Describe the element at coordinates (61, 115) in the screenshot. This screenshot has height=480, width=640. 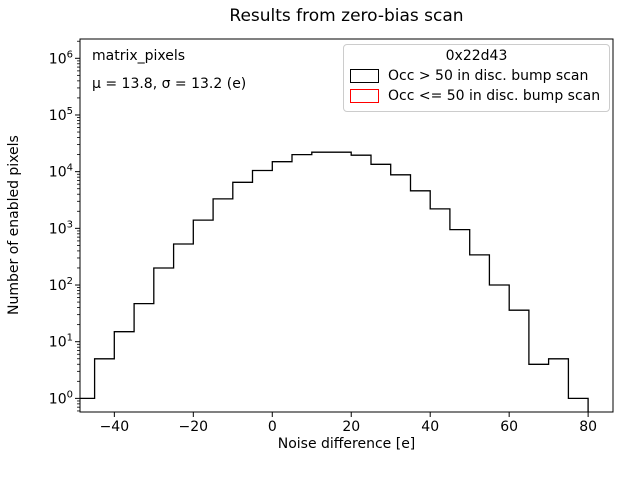
I see `y-tick-label: 10⁵` at that location.